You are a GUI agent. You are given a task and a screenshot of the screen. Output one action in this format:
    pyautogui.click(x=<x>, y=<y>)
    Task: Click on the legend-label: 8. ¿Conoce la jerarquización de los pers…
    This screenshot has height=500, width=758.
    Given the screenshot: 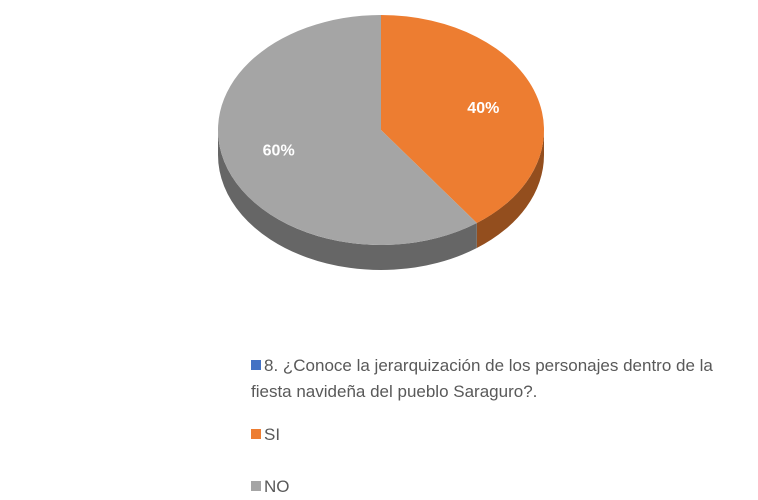 What is the action you would take?
    pyautogui.click(x=482, y=378)
    